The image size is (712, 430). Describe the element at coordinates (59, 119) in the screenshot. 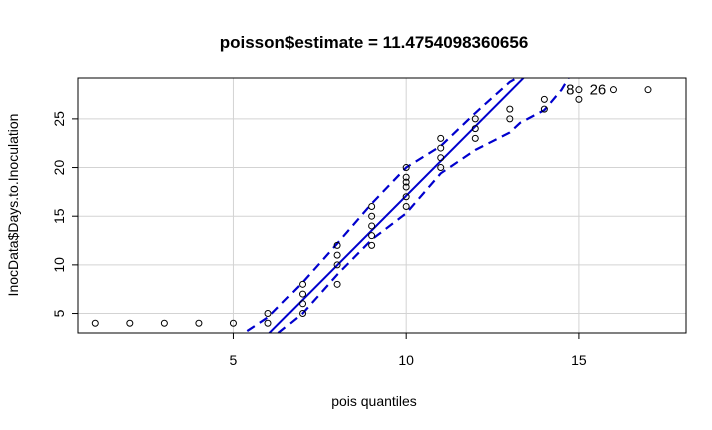

I see `y-tick-label: 25` at that location.